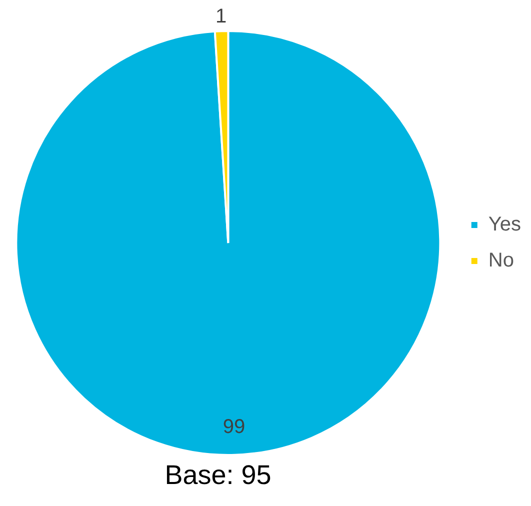 The height and width of the screenshot is (506, 531). What do you see at coordinates (221, 17) in the screenshot?
I see `data-label: 1` at bounding box center [221, 17].